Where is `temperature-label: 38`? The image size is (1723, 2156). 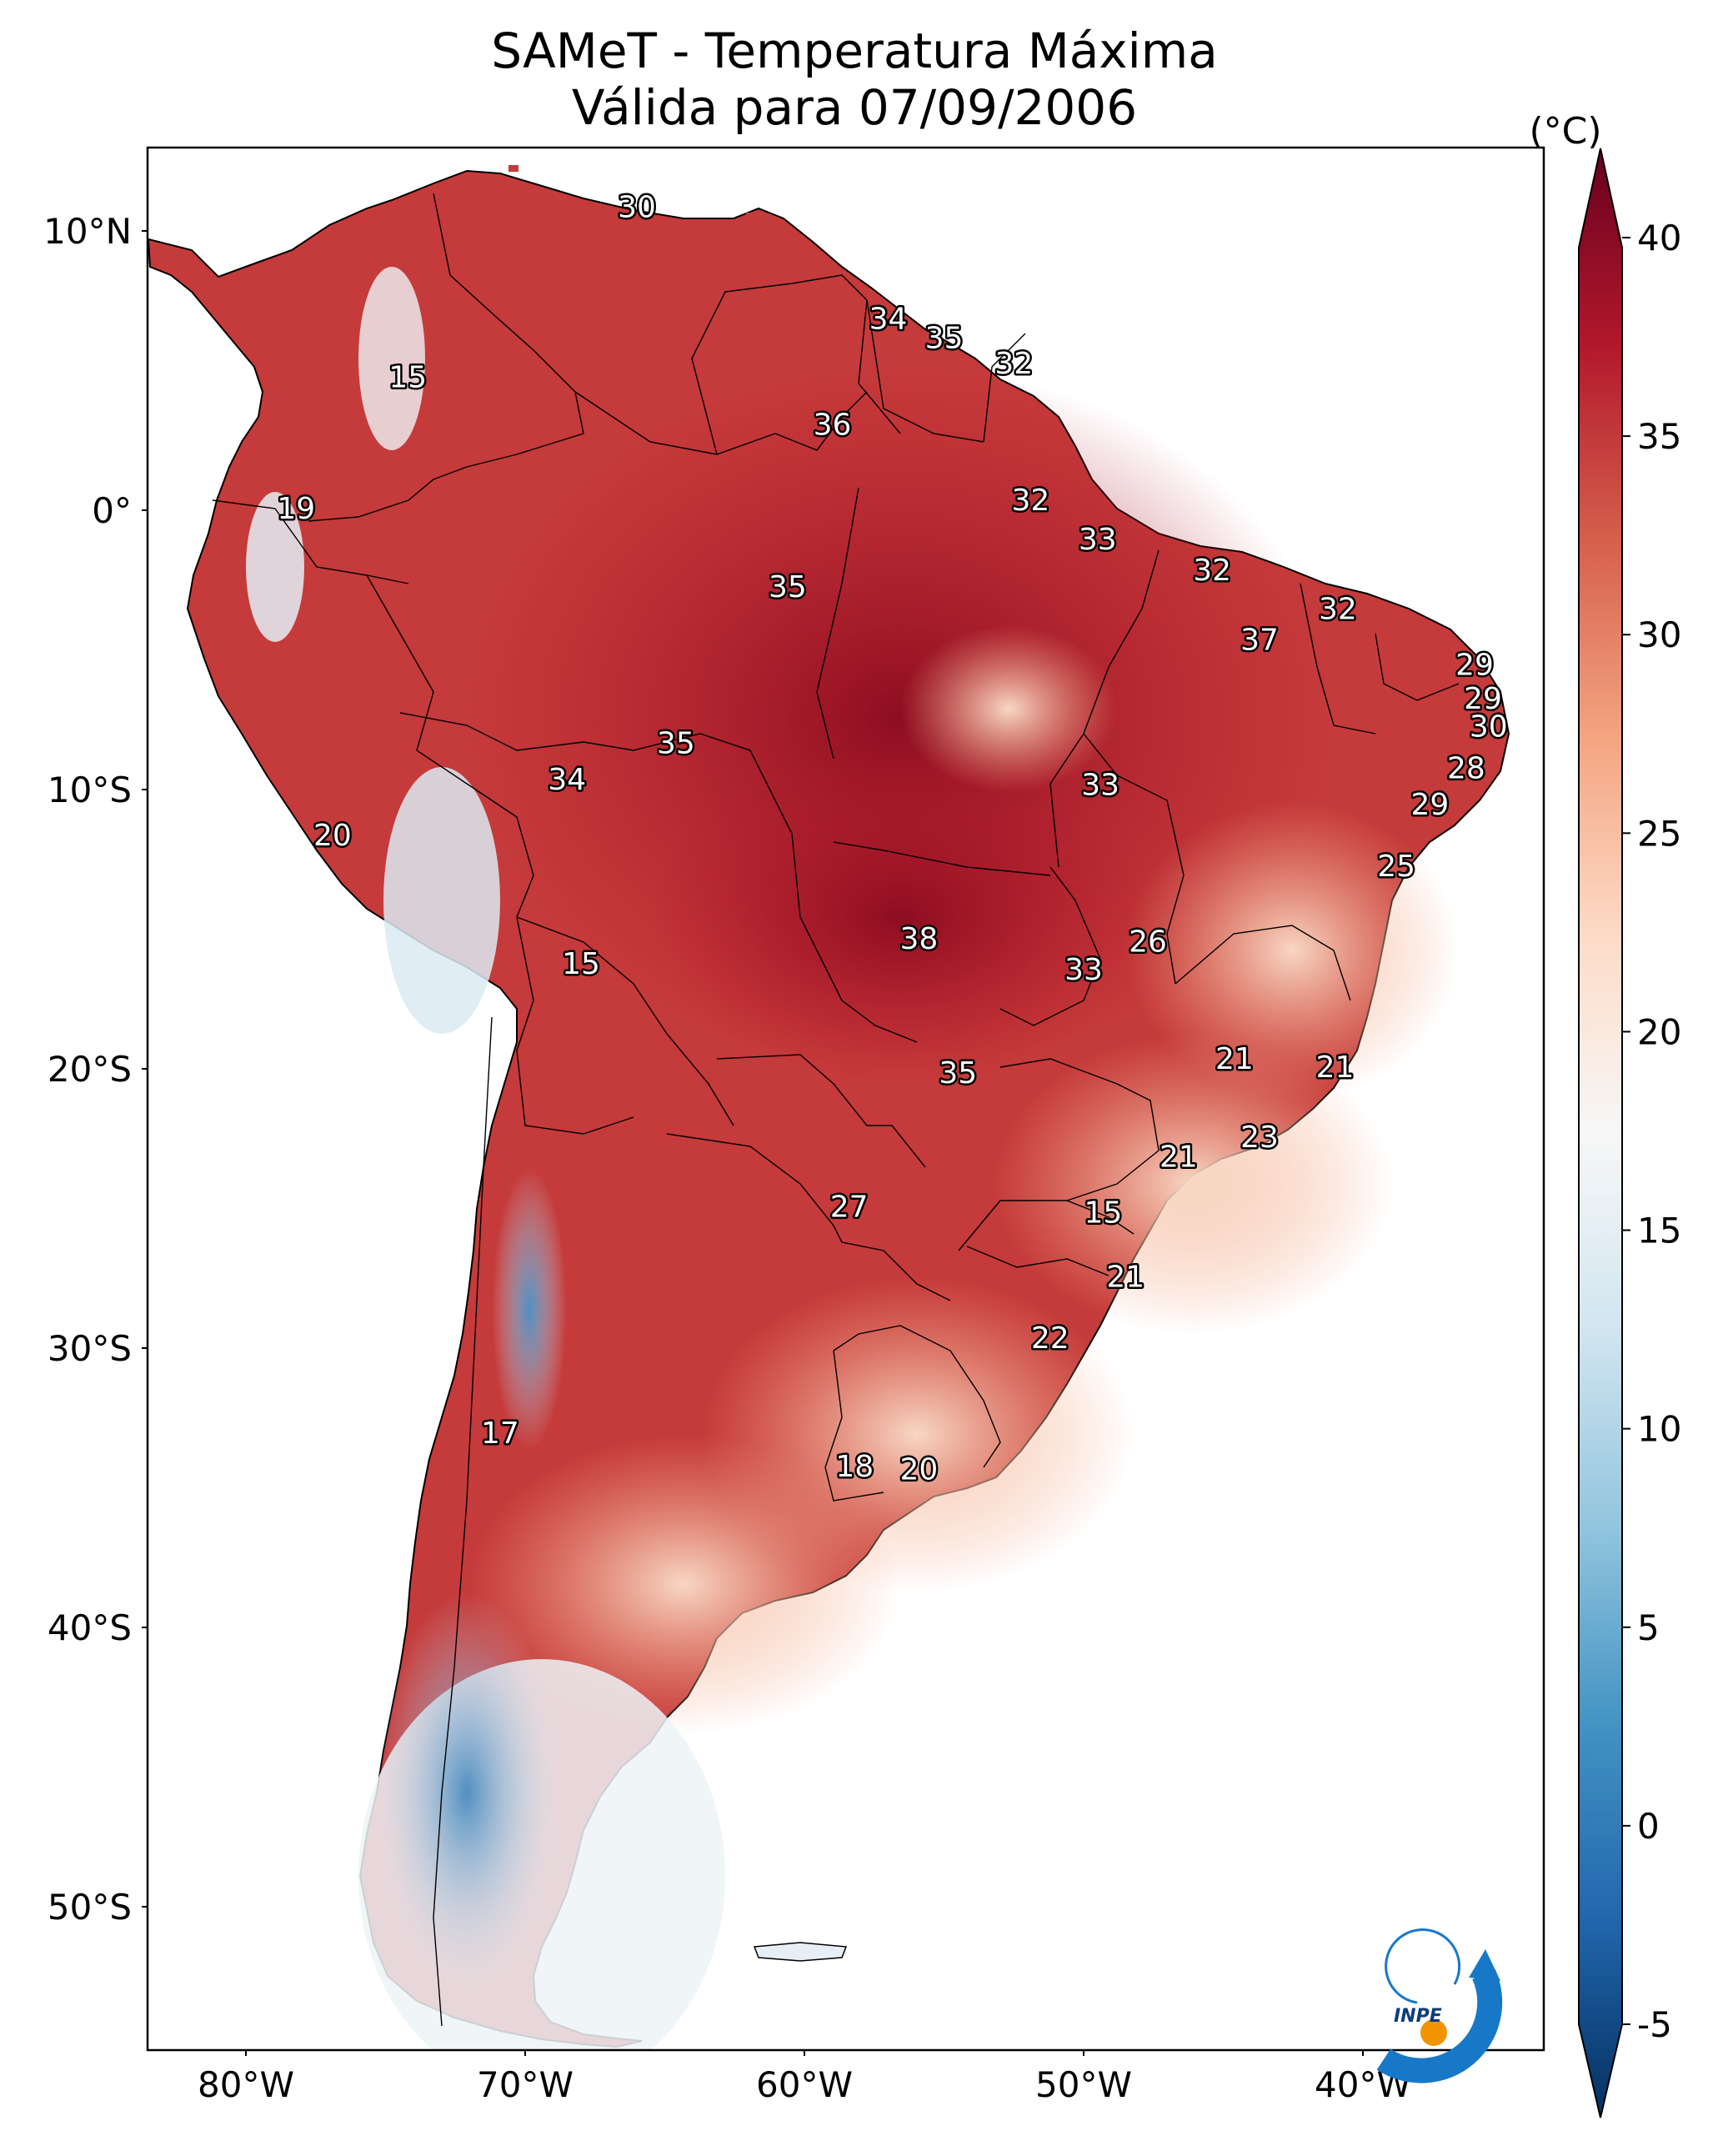 temperature-label: 38 is located at coordinates (919, 939).